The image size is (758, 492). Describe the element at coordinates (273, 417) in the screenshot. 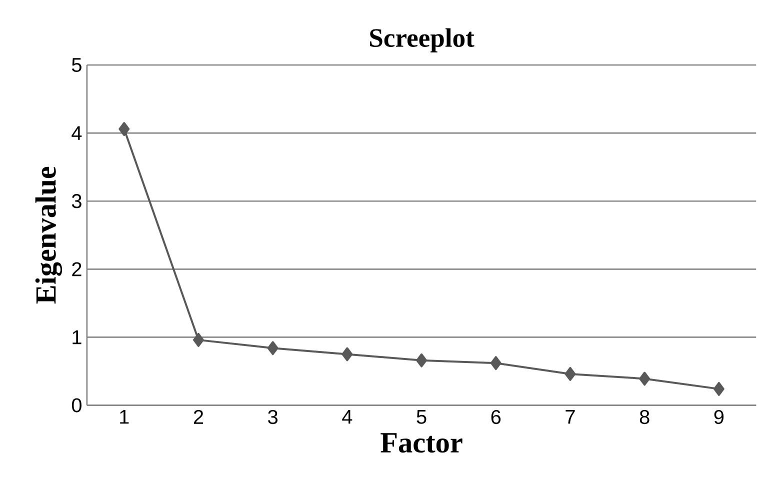

I see `x-tick-label: 3` at that location.